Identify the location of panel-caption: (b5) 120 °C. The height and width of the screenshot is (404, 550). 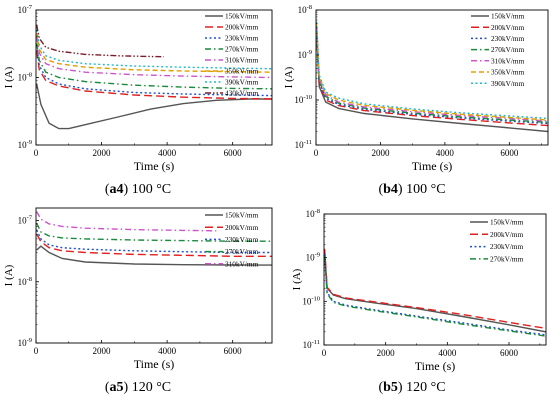
(411, 387).